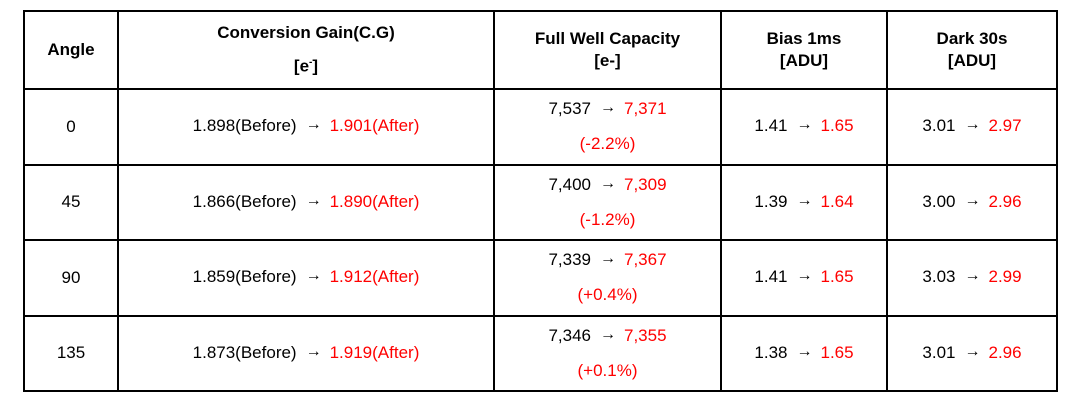 Image resolution: width=1075 pixels, height=401 pixels. I want to click on cg-before-value: 1.866(Before), so click(244, 201).